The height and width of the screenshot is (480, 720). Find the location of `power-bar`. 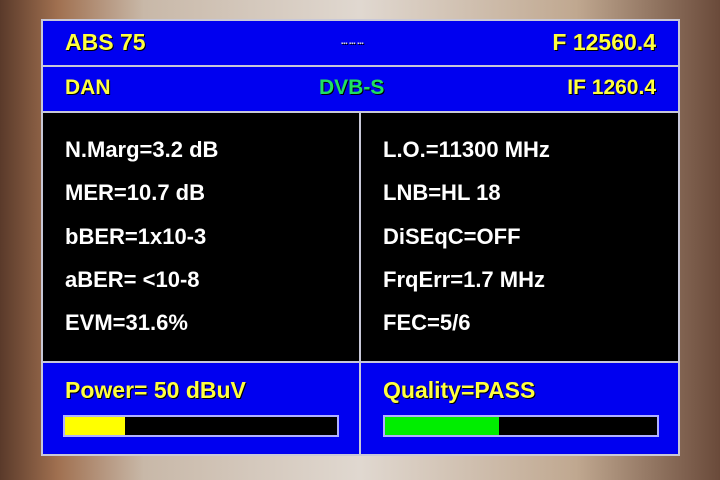

power-bar is located at coordinates (201, 426).